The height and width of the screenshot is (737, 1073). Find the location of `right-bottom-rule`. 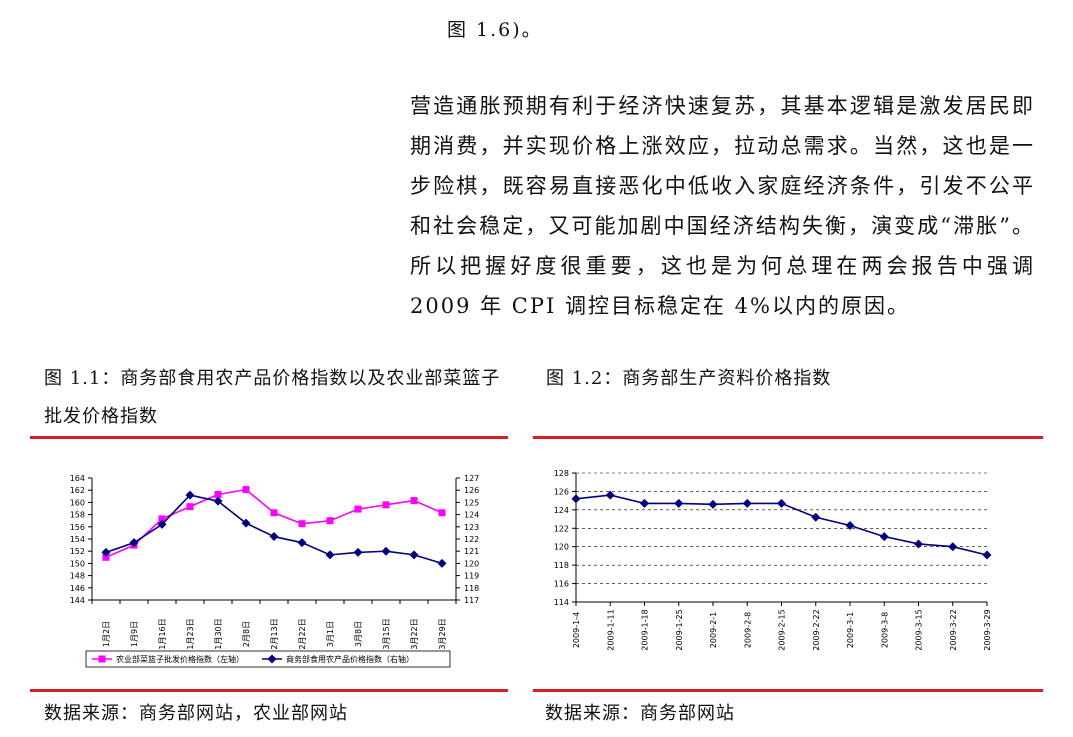

right-bottom-rule is located at coordinates (788, 690).